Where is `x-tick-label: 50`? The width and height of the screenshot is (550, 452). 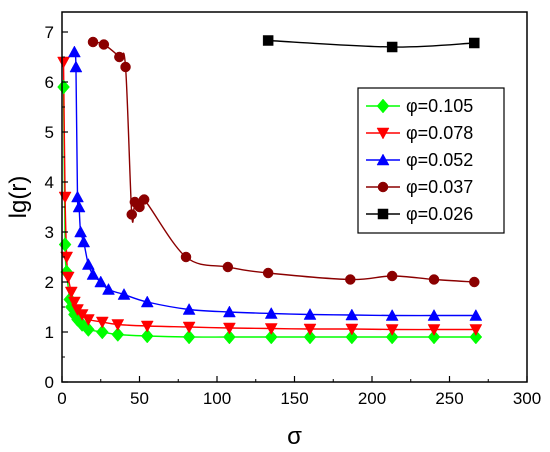 x-tick-label: 50 is located at coordinates (139, 398).